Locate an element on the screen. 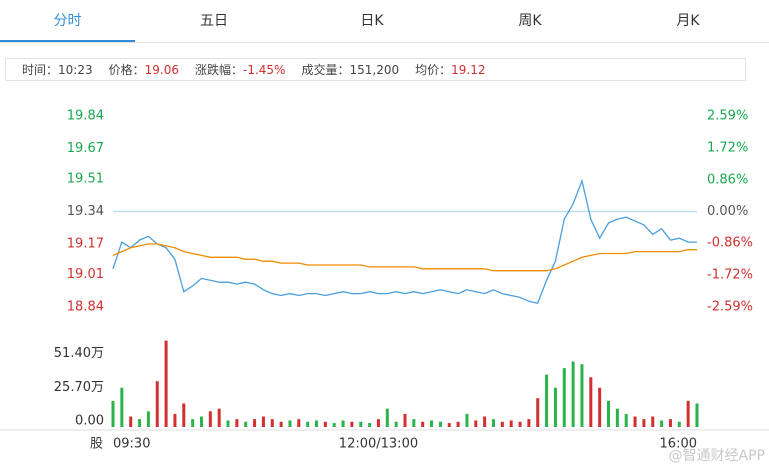  tab-bar: 分时 五日 日K 周K 月K is located at coordinates (384, 21).